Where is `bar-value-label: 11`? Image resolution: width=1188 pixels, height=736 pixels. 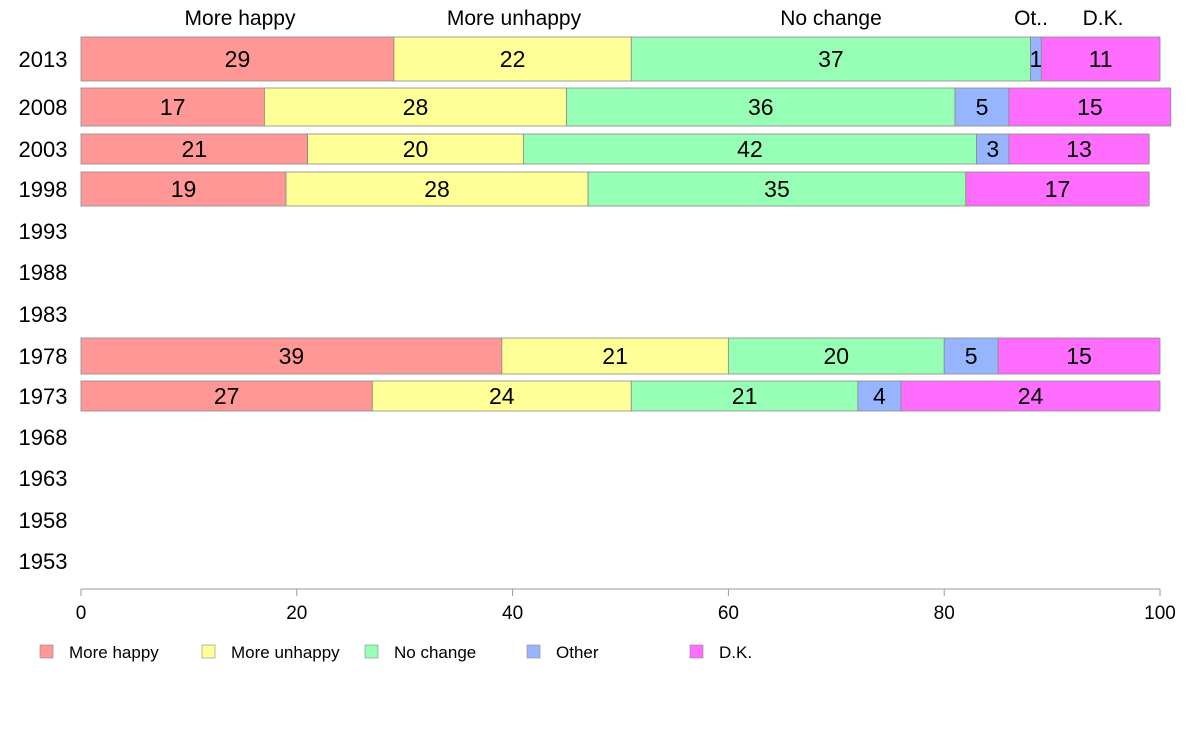 bar-value-label: 11 is located at coordinates (1101, 59).